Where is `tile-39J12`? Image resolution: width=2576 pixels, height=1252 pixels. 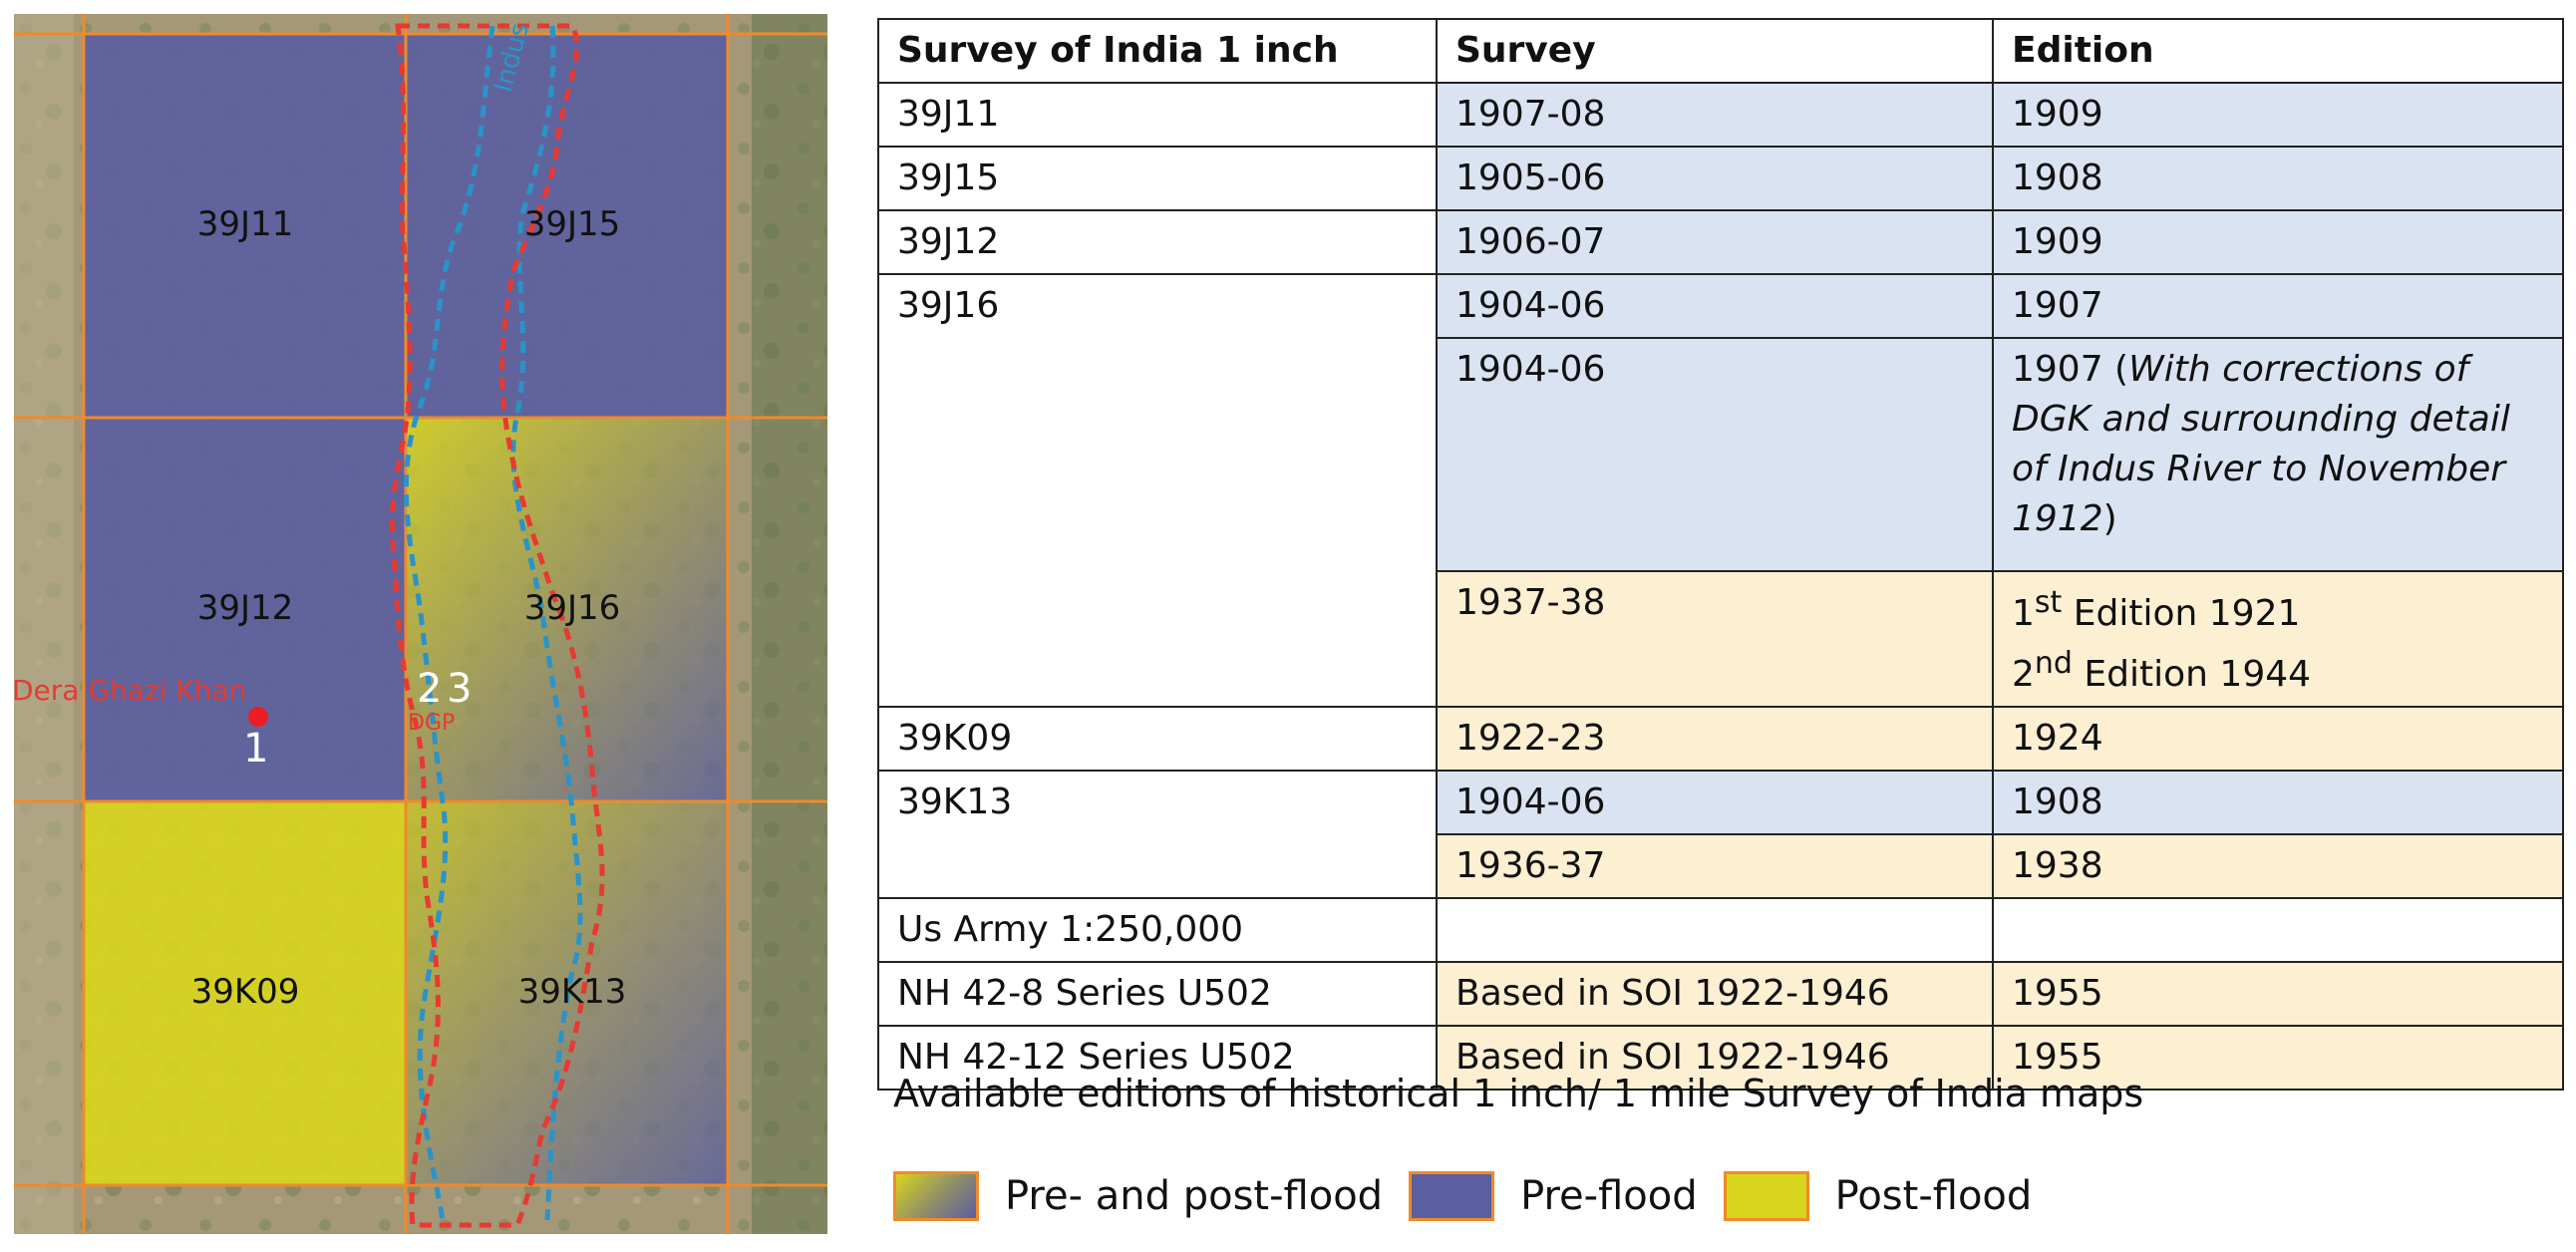
tile-39J12 is located at coordinates (245, 609).